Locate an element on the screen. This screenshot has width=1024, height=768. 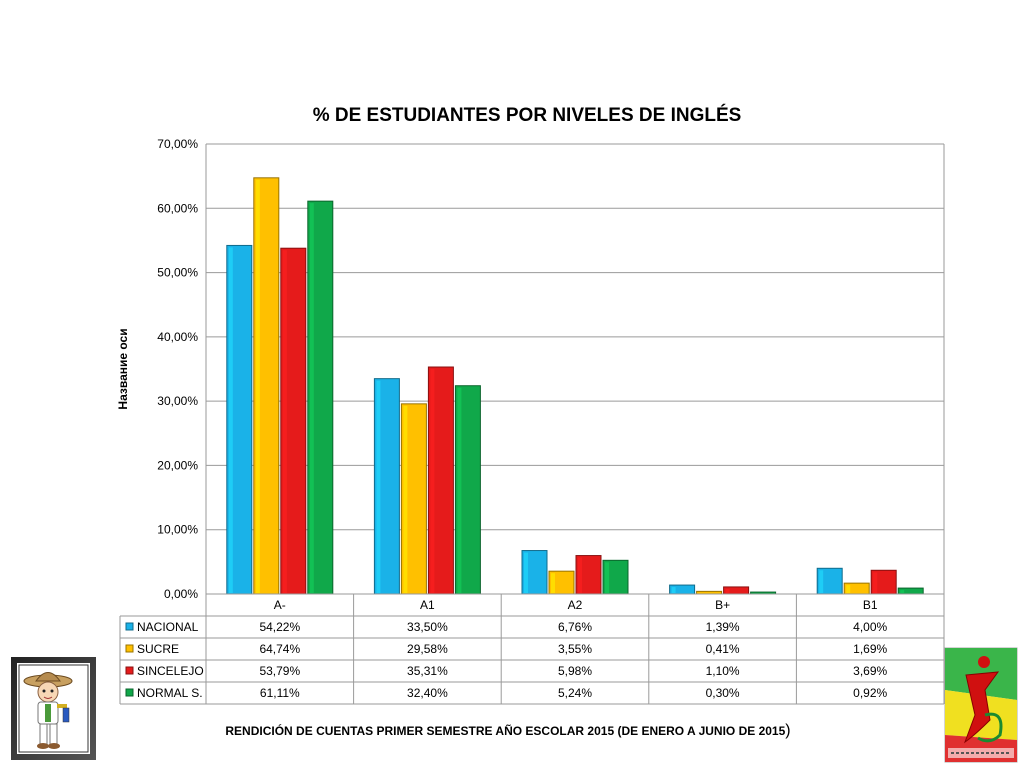
legend-entry: NORMAL S. is located at coordinates (170, 693).